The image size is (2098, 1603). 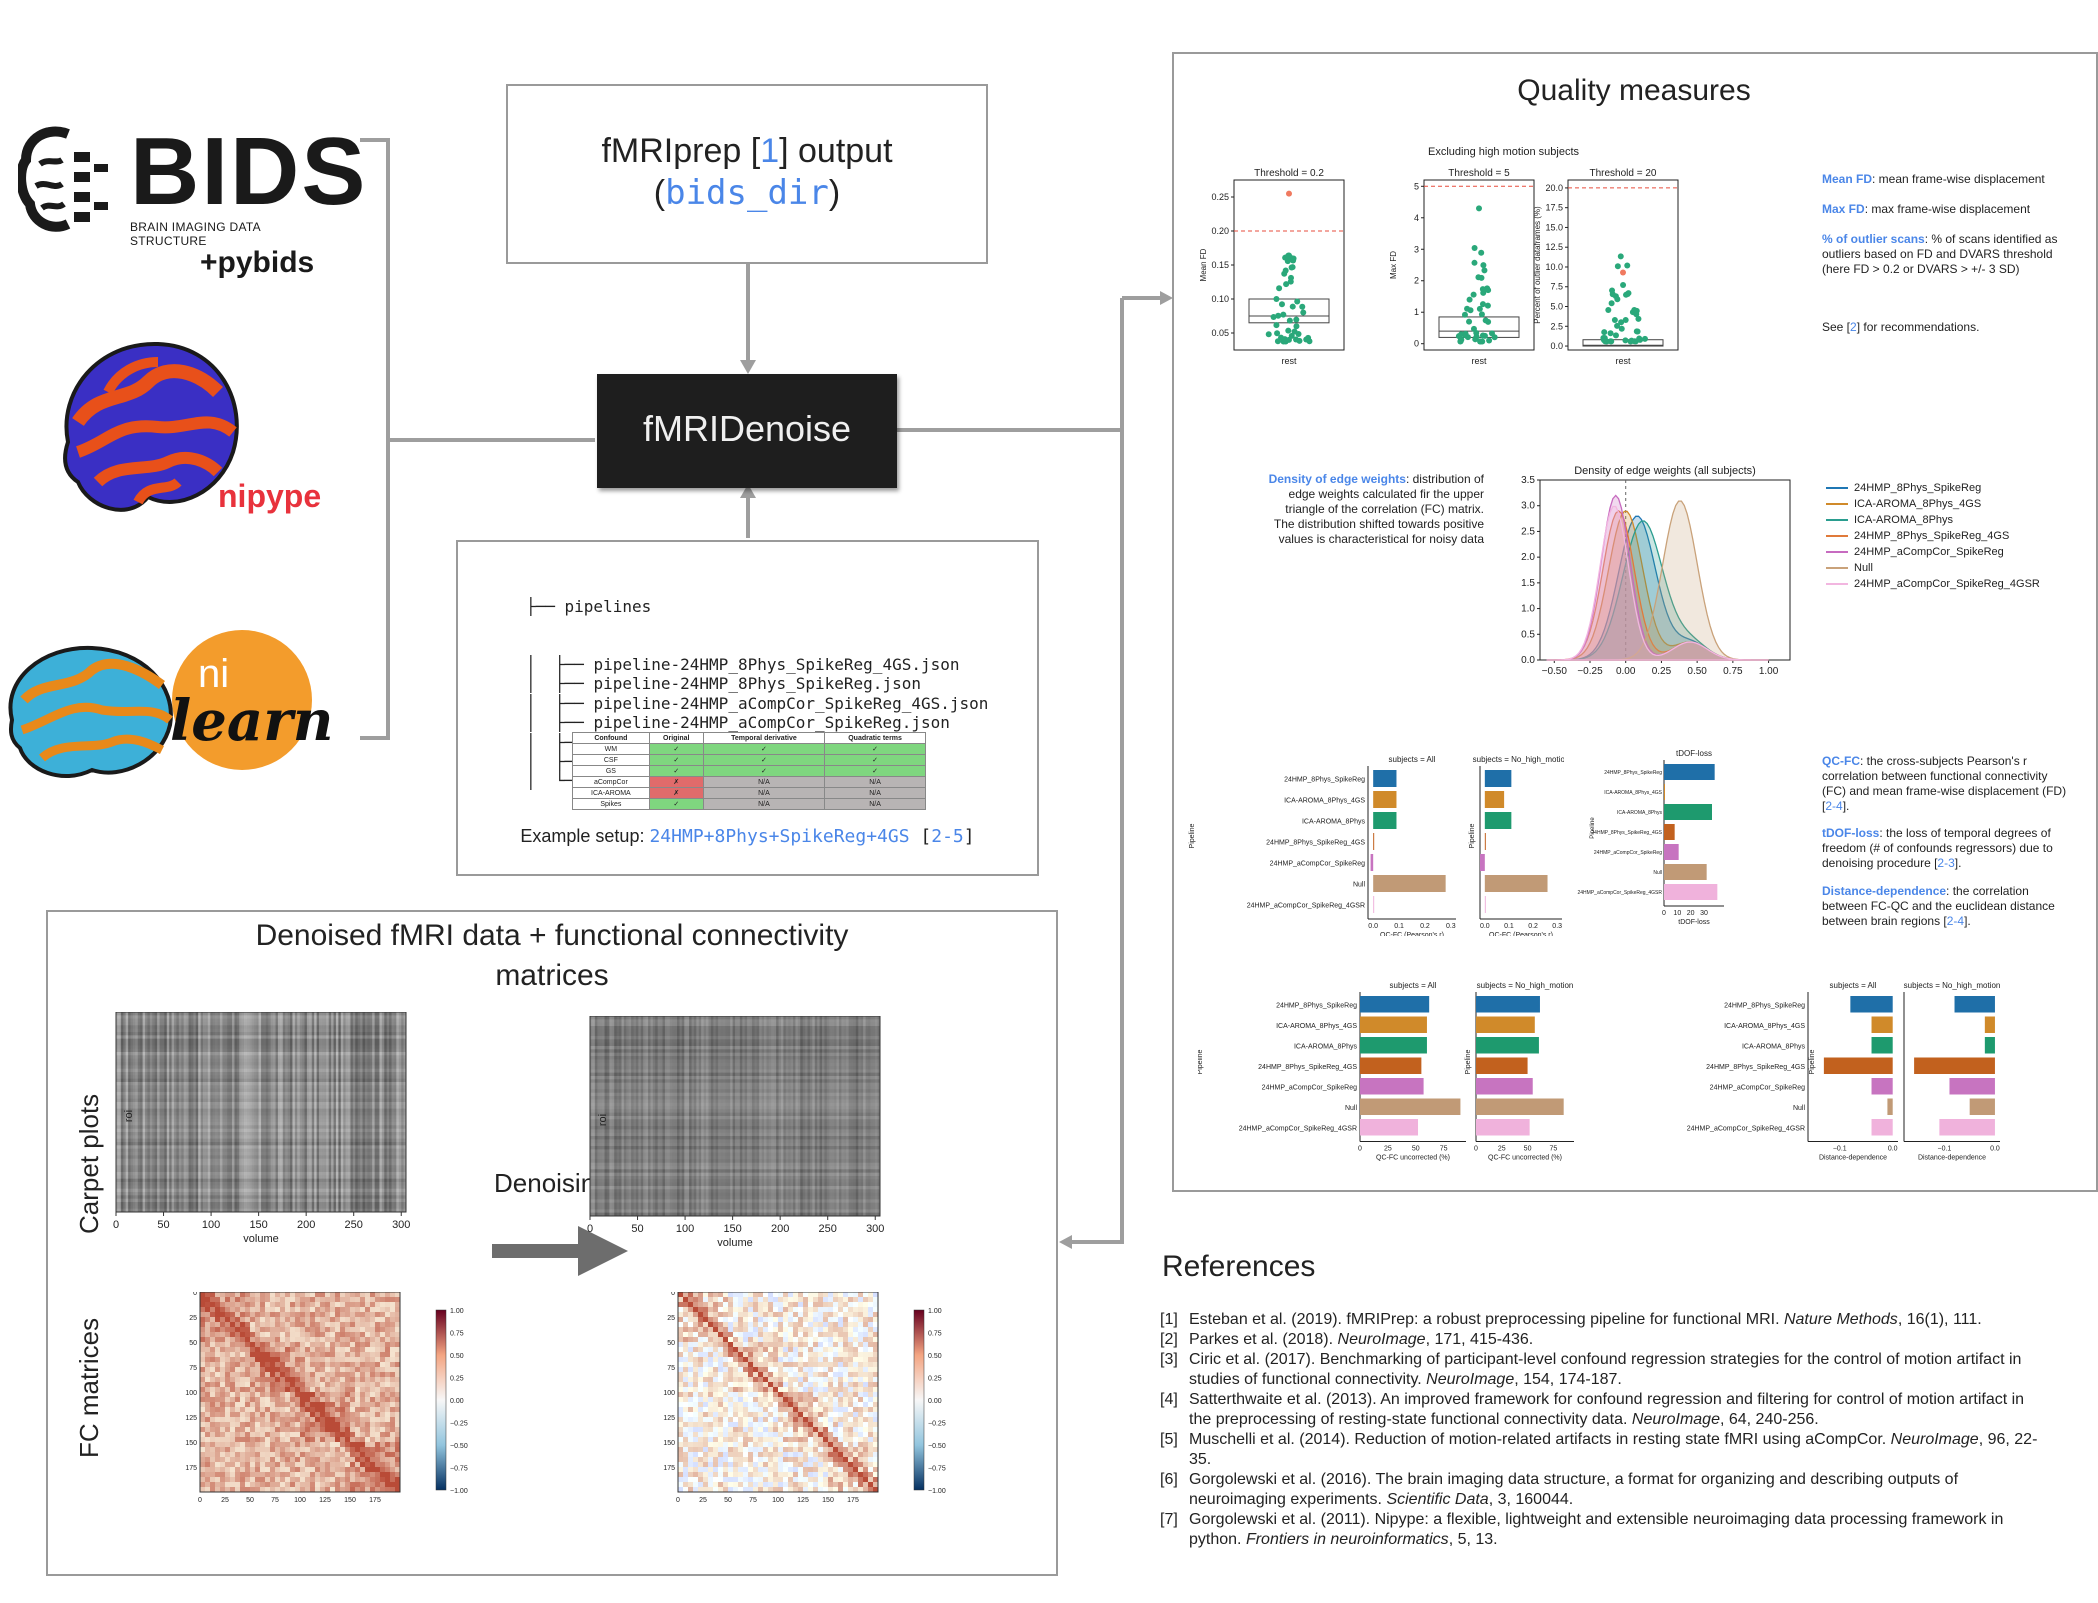 I want to click on bar, so click(x=1392, y=1086).